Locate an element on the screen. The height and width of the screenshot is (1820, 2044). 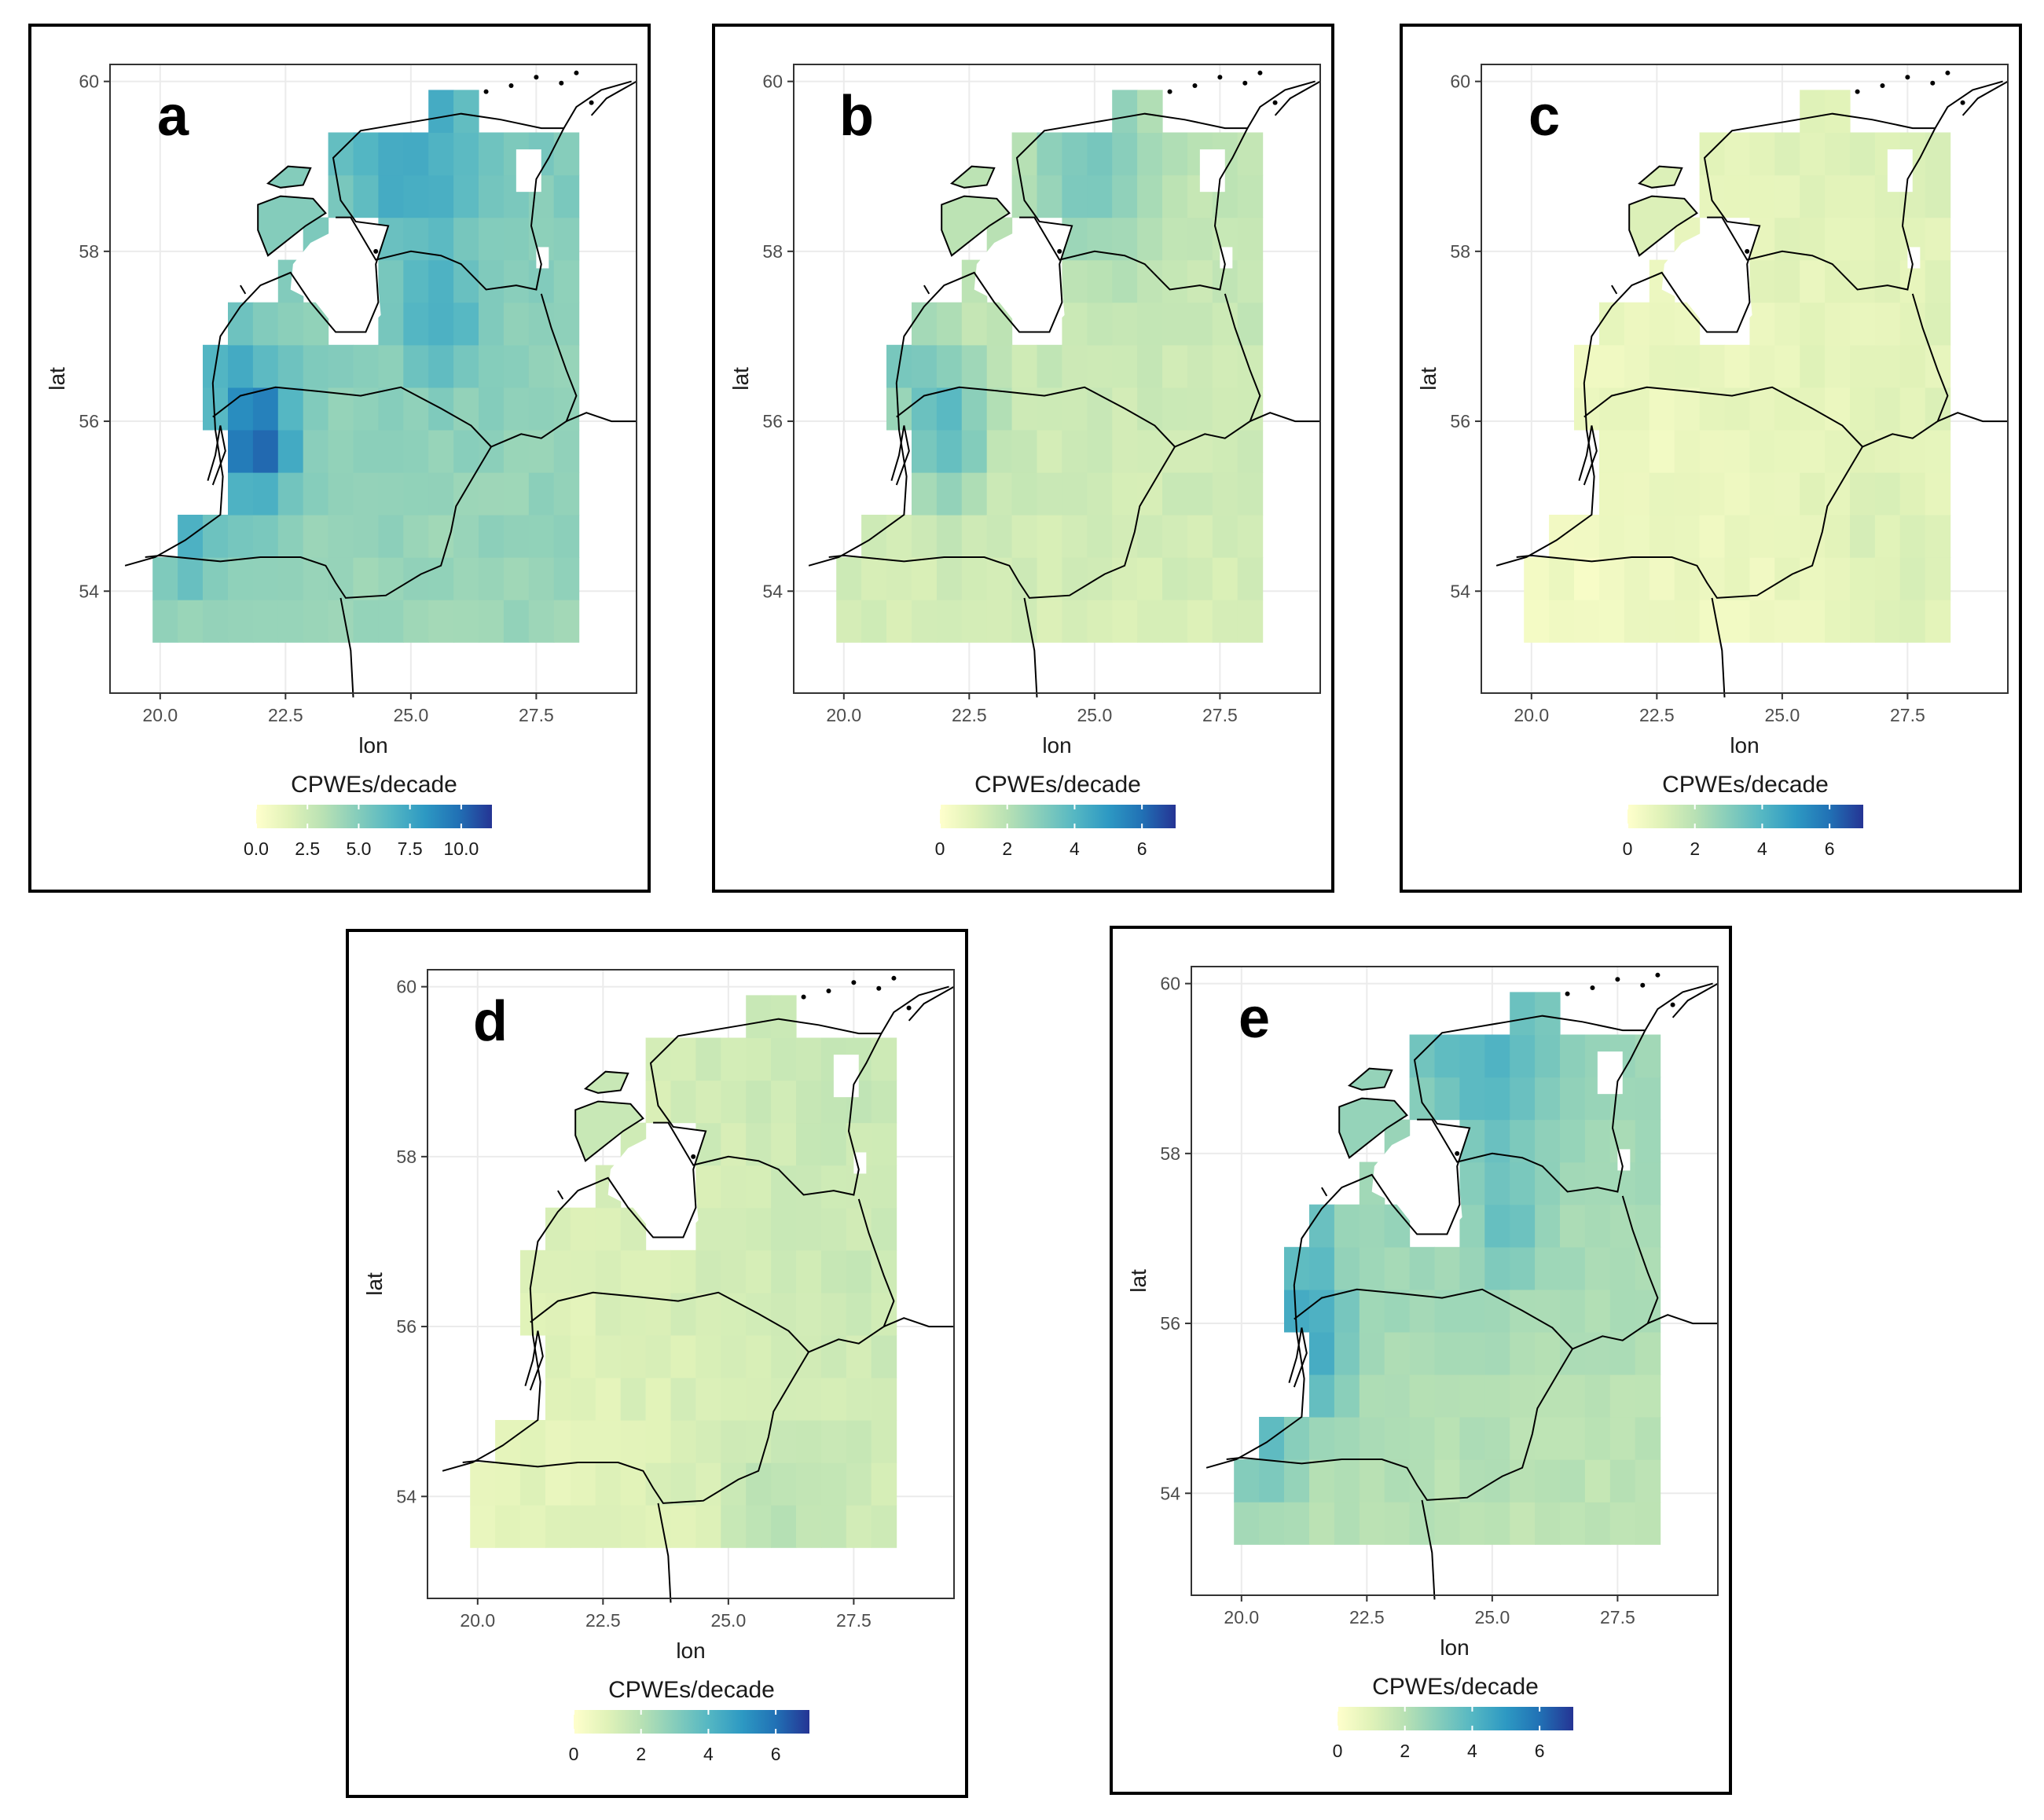
y-tick-label: 56 is located at coordinates (1460, 421).